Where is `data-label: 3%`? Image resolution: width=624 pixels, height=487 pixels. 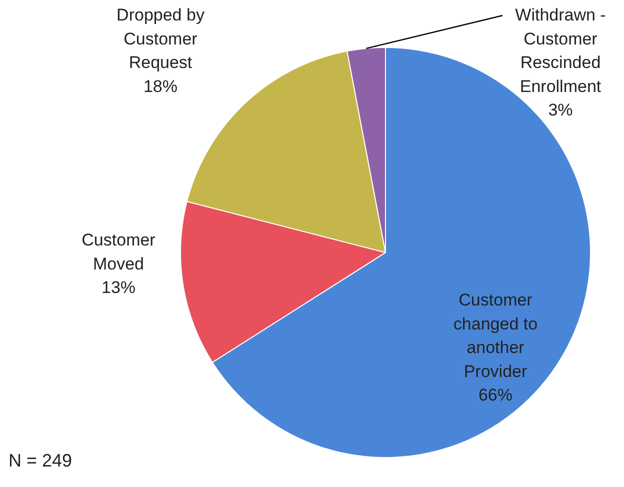
data-label: 3% is located at coordinates (560, 110).